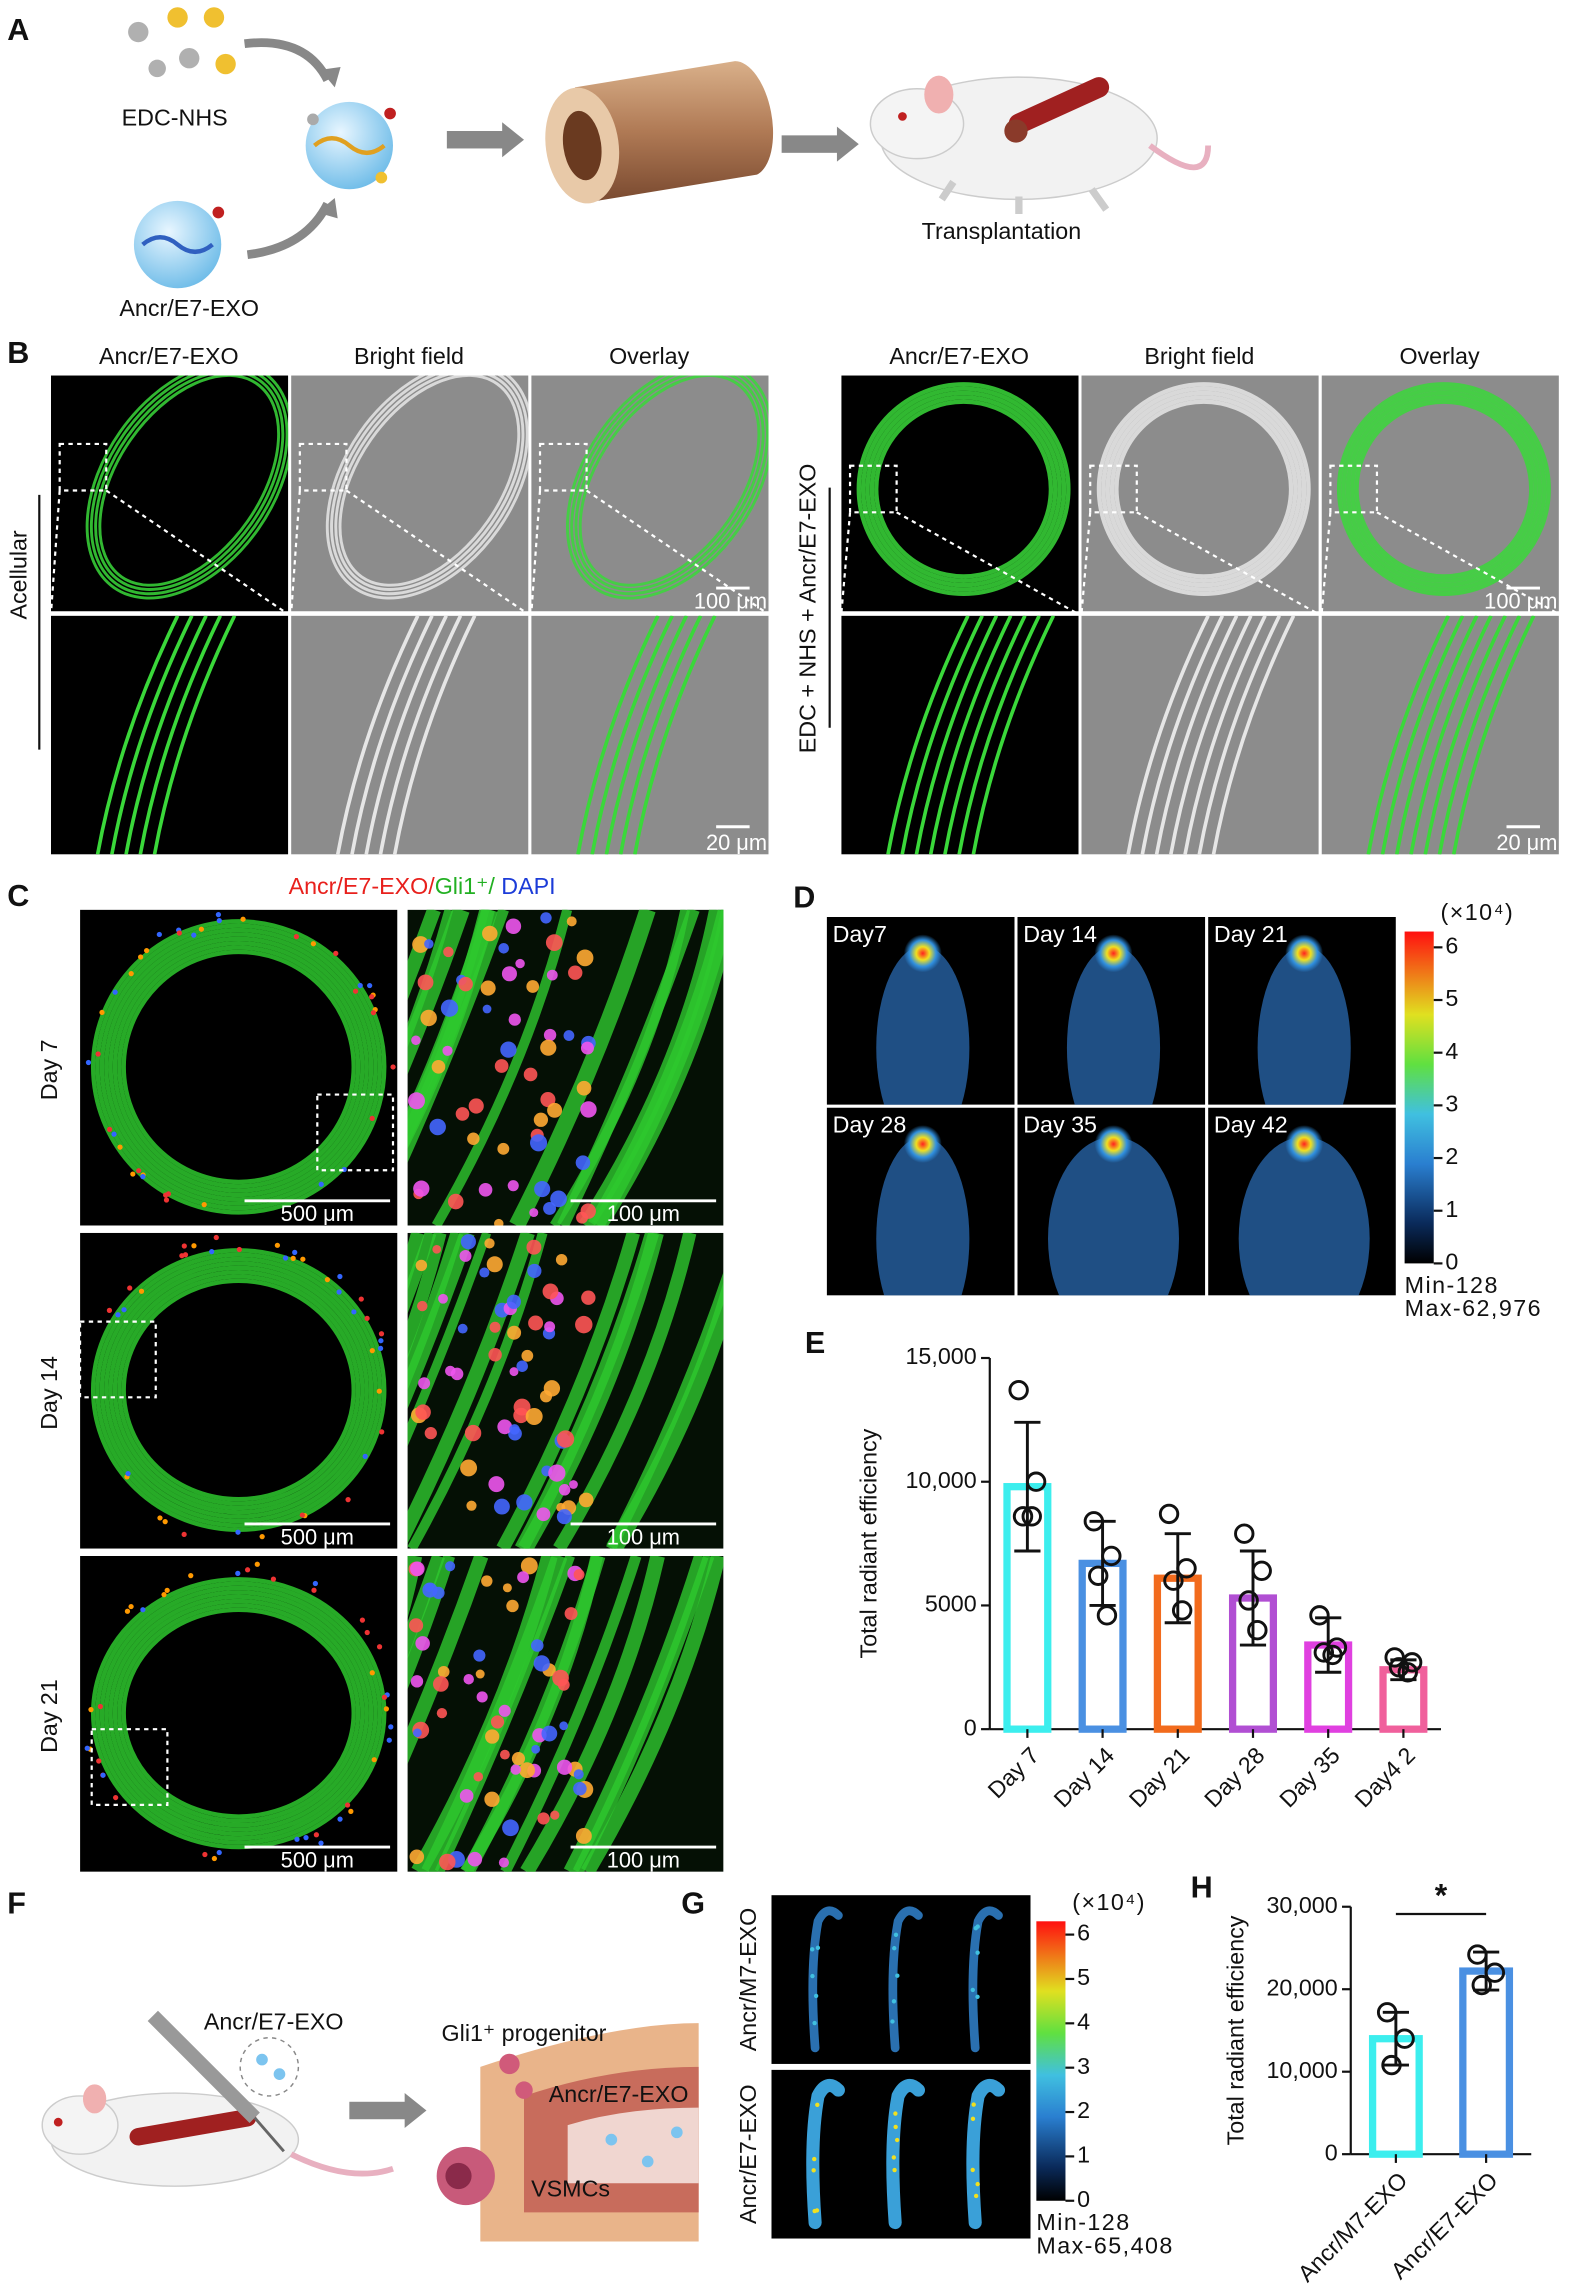  What do you see at coordinates (1083, 2066) in the screenshot?
I see `colorbar-tick-label: 3` at bounding box center [1083, 2066].